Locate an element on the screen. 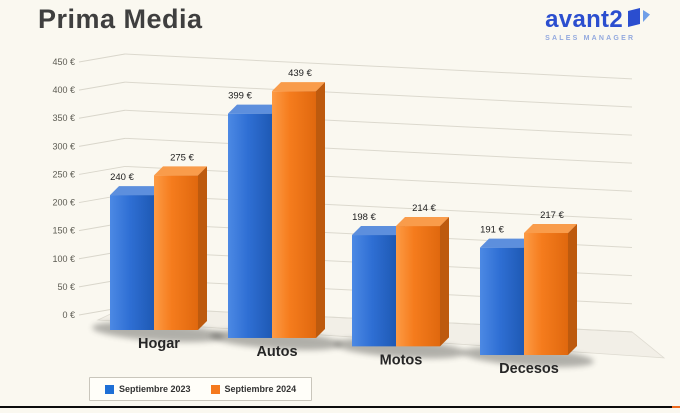 Image resolution: width=680 pixels, height=413 pixels. bottom-edge-line-orange-tip is located at coordinates (676, 407).